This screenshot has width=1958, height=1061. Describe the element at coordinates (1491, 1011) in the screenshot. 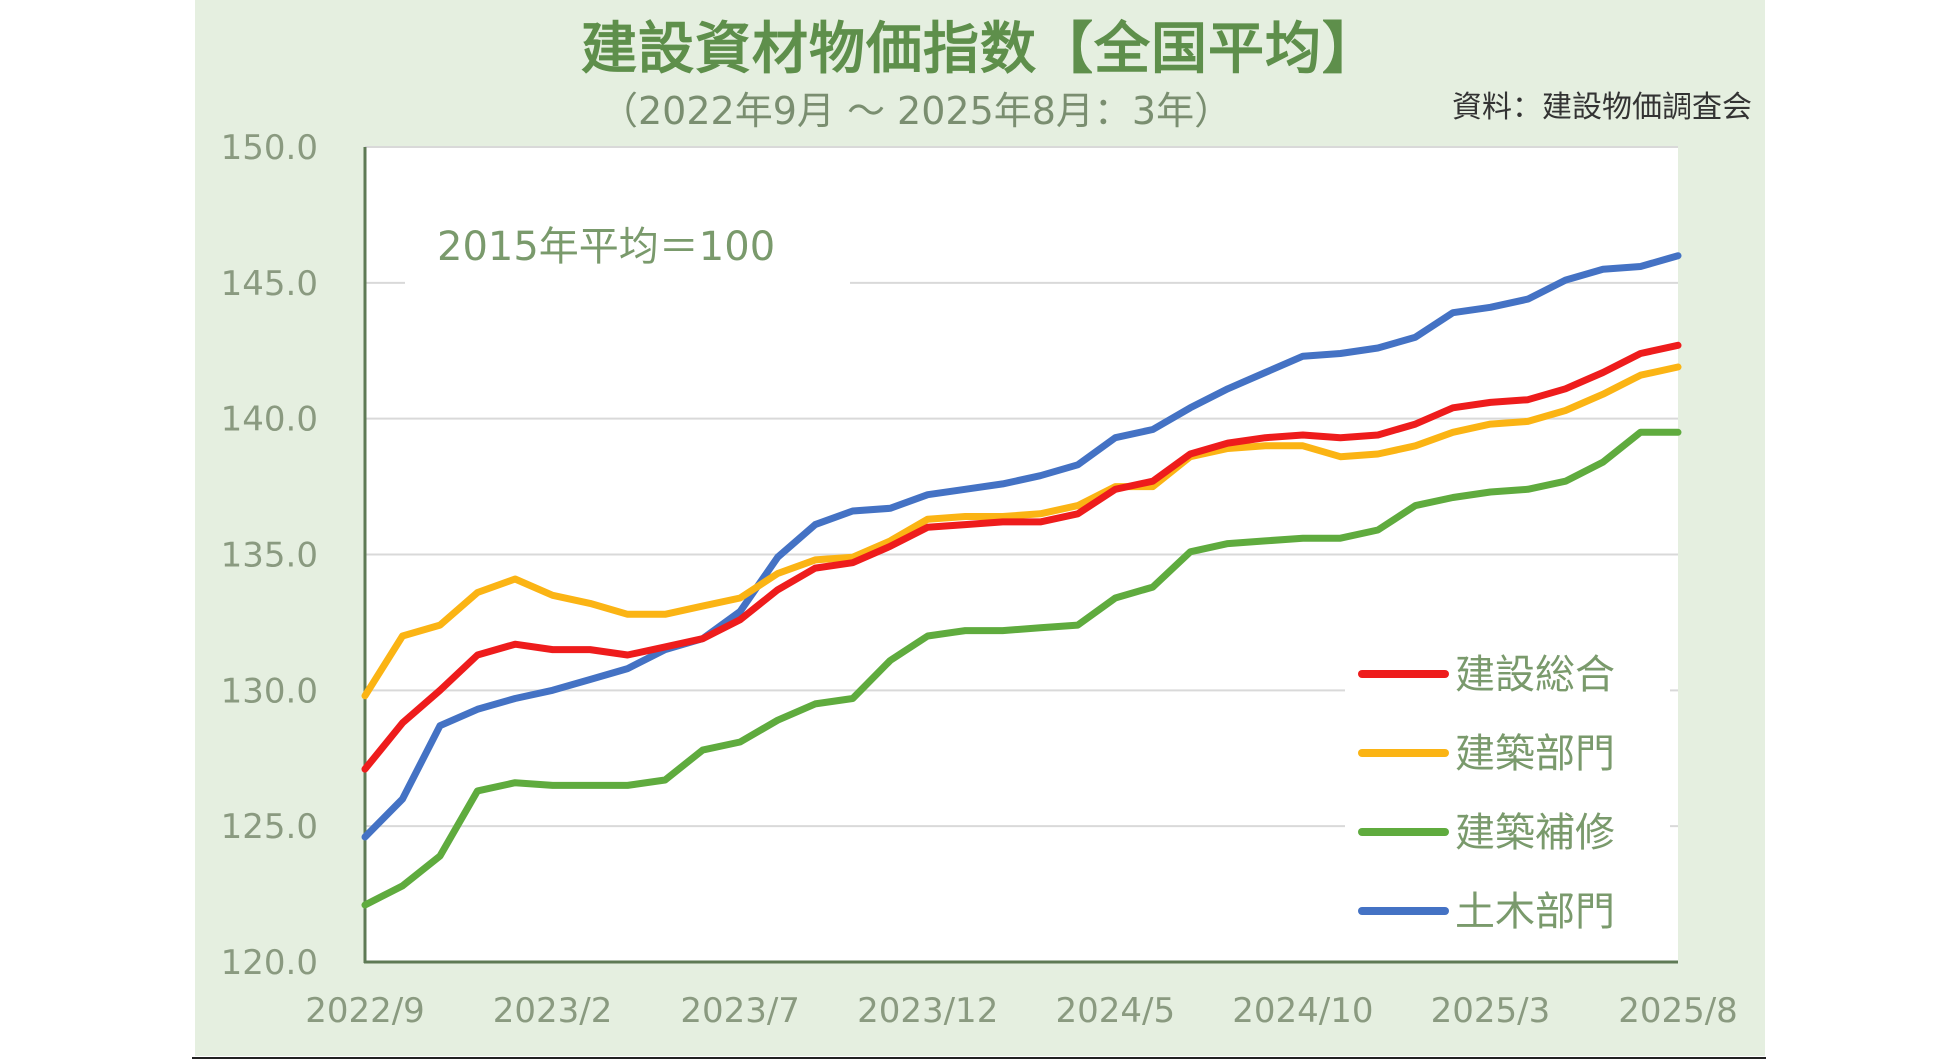

I see `x-tick-label: 2025/3` at that location.